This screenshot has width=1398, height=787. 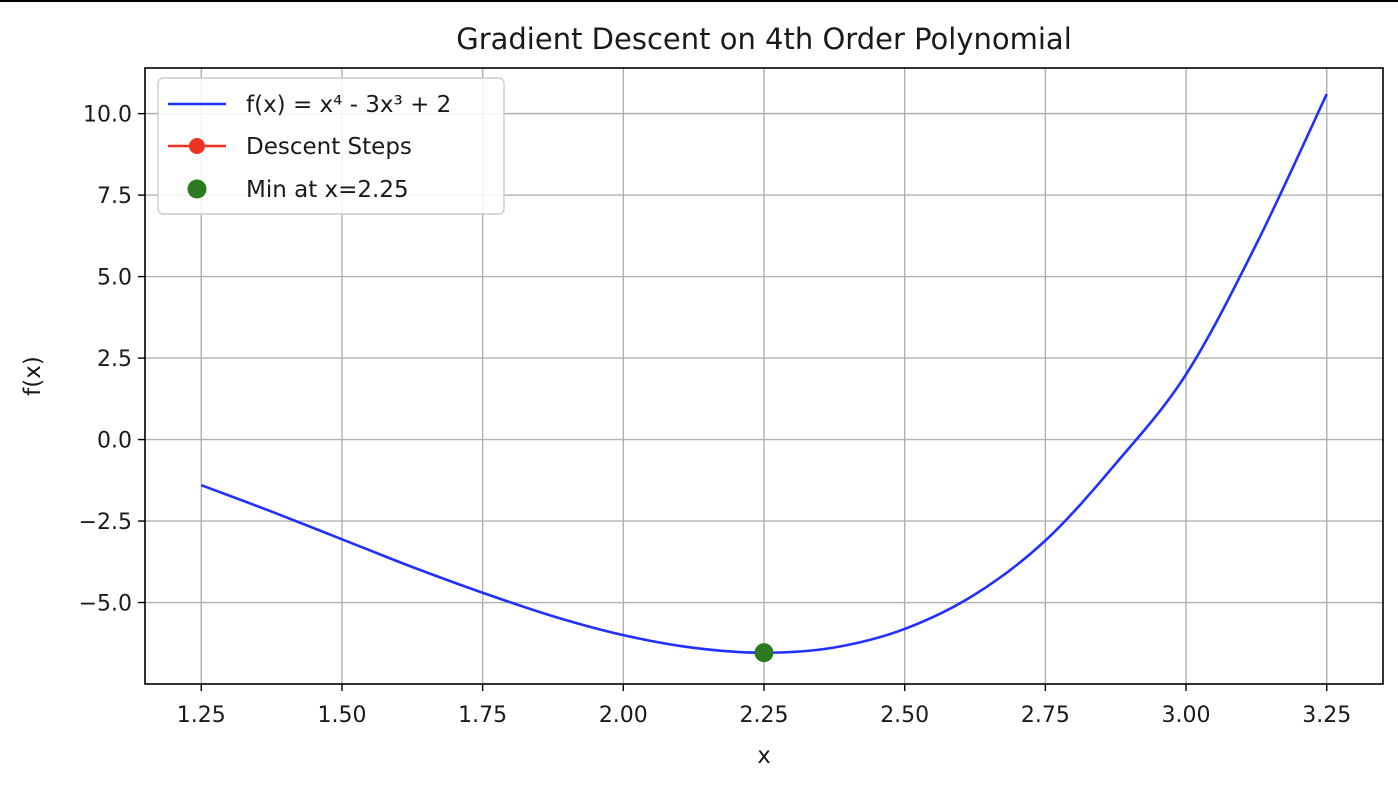 I want to click on legend-box, so click(x=331, y=146).